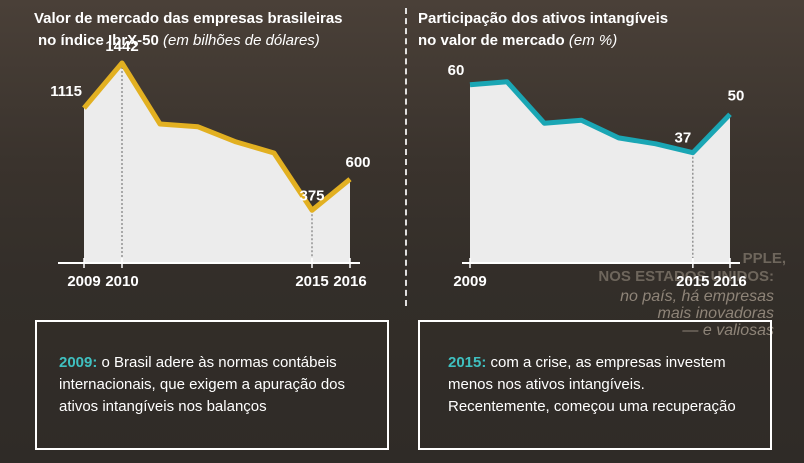 The height and width of the screenshot is (463, 804). I want to click on left-title-main: no índice IbrX-50, so click(98, 40).